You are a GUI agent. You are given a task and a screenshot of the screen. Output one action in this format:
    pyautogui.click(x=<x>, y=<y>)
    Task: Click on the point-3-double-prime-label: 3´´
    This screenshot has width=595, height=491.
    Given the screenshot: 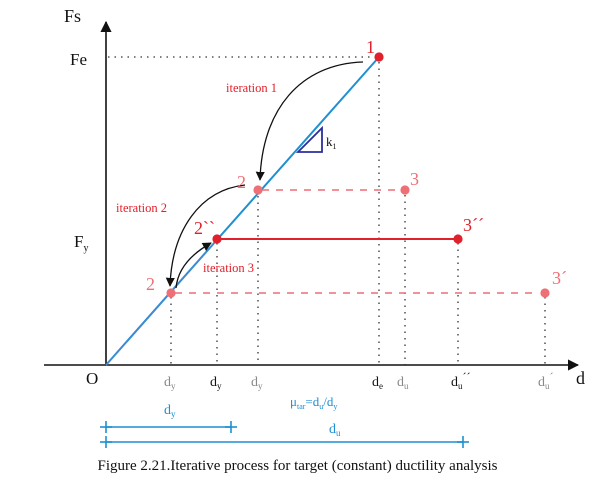 What is the action you would take?
    pyautogui.click(x=473, y=225)
    